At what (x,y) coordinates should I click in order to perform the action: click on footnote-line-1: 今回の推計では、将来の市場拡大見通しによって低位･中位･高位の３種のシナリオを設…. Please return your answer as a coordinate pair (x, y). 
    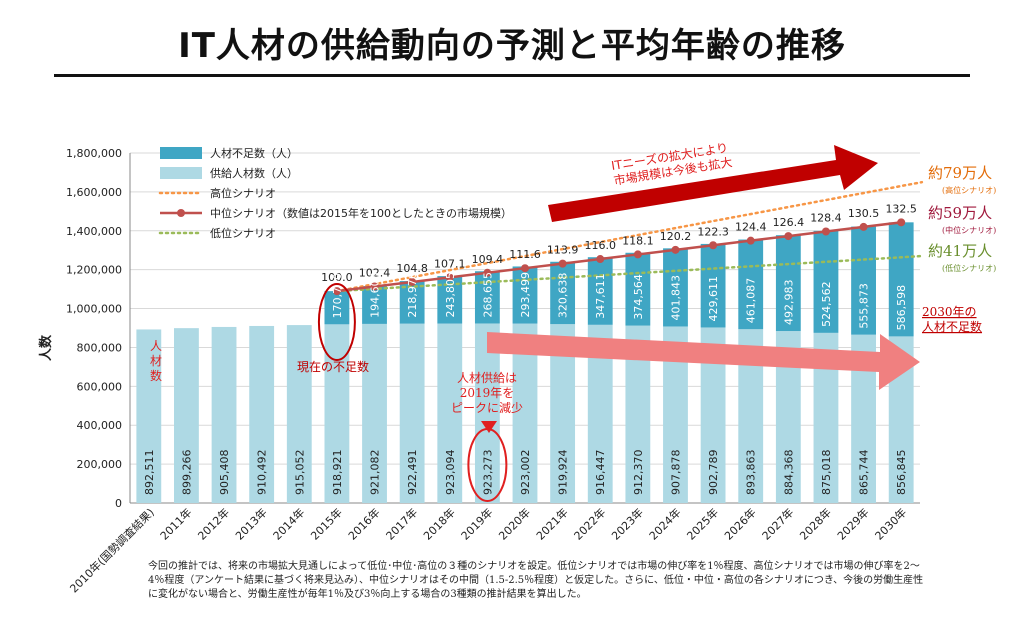
    Looking at the image, I should click on (534, 566).